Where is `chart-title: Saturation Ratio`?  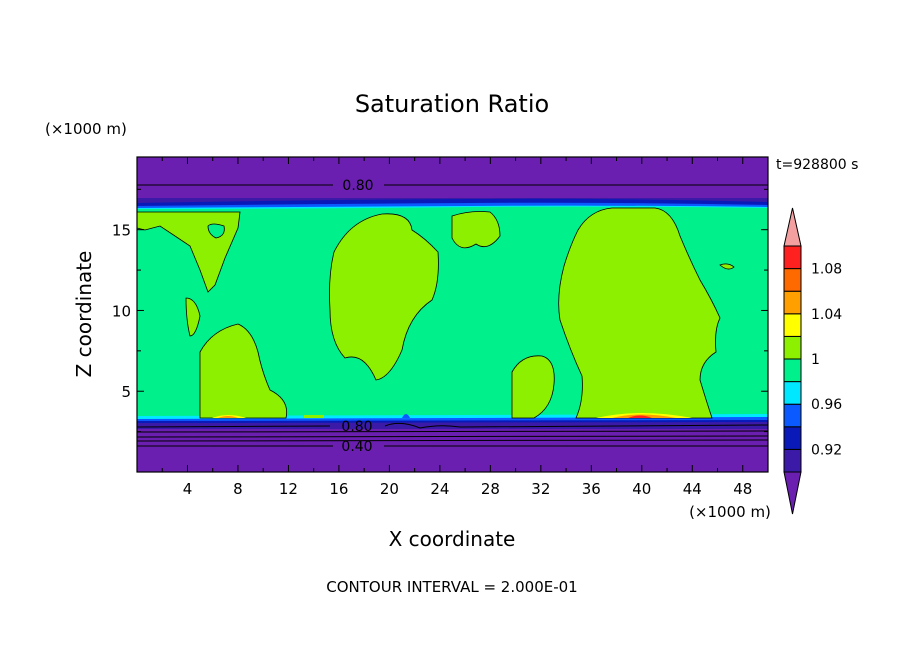
chart-title: Saturation Ratio is located at coordinates (452, 104).